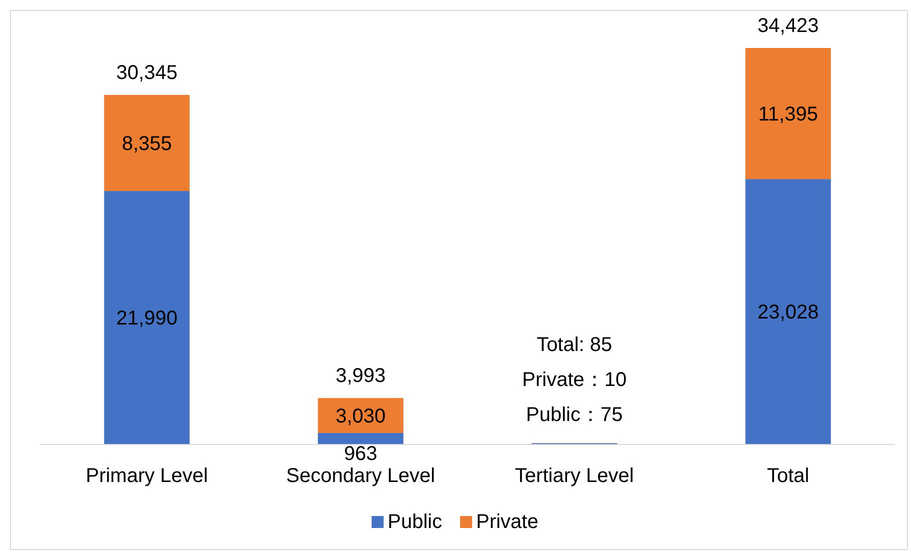 The height and width of the screenshot is (554, 911). Describe the element at coordinates (788, 26) in the screenshot. I see `total-label: 34,423` at that location.